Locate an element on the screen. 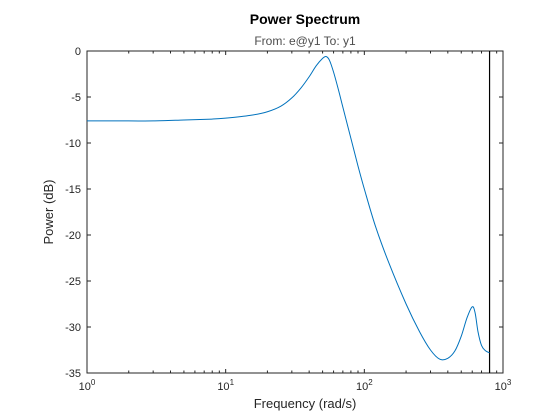 The width and height of the screenshot is (560, 420). x-tick-labels: 10⁰ 10¹ 10² 10³ is located at coordinates (295, 385).